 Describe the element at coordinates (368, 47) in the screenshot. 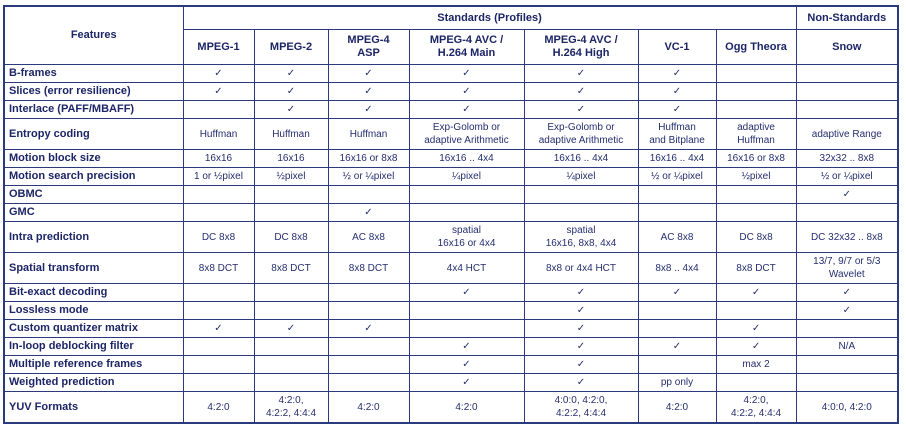

I see `codec-column-header: MPEG-4 ASP` at that location.